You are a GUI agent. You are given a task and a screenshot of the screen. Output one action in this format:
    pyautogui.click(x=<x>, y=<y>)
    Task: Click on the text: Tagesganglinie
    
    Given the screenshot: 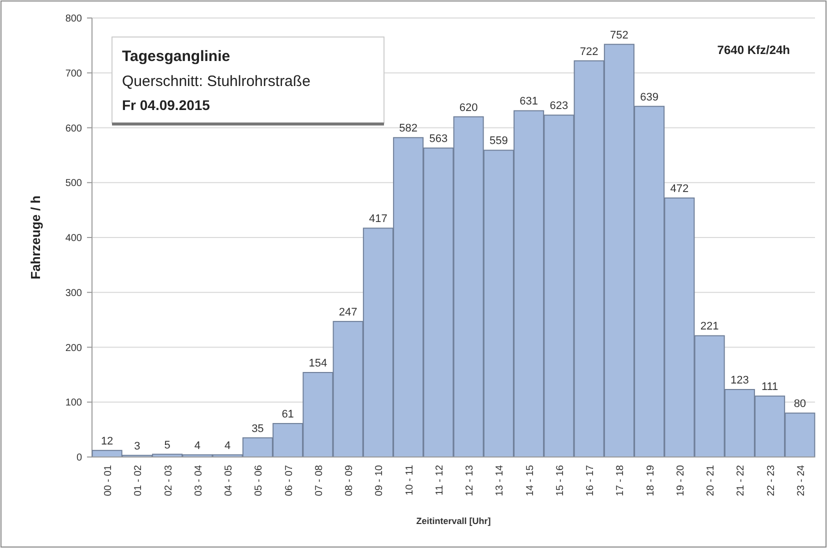 What is the action you would take?
    pyautogui.click(x=176, y=56)
    